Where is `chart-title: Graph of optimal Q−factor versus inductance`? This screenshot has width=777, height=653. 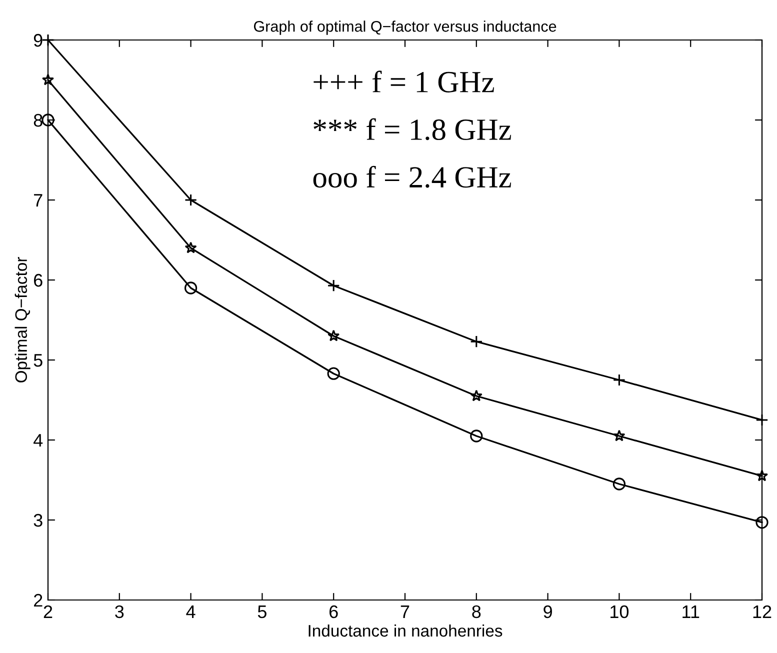 chart-title: Graph of optimal Q−factor versus inductance is located at coordinates (405, 27).